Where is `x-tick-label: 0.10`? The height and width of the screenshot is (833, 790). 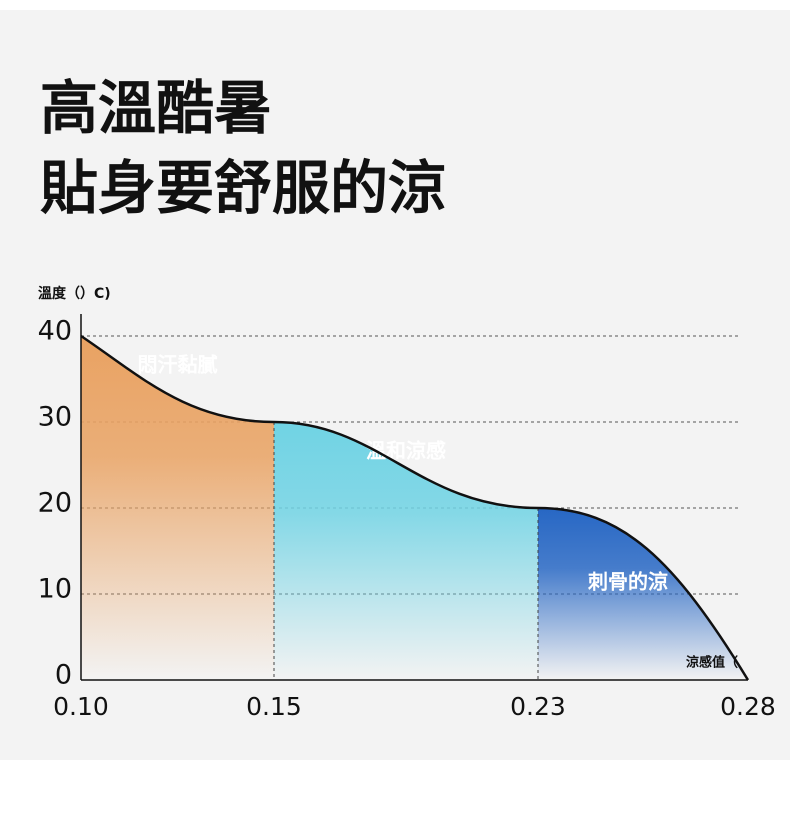
x-tick-label: 0.10 is located at coordinates (81, 706).